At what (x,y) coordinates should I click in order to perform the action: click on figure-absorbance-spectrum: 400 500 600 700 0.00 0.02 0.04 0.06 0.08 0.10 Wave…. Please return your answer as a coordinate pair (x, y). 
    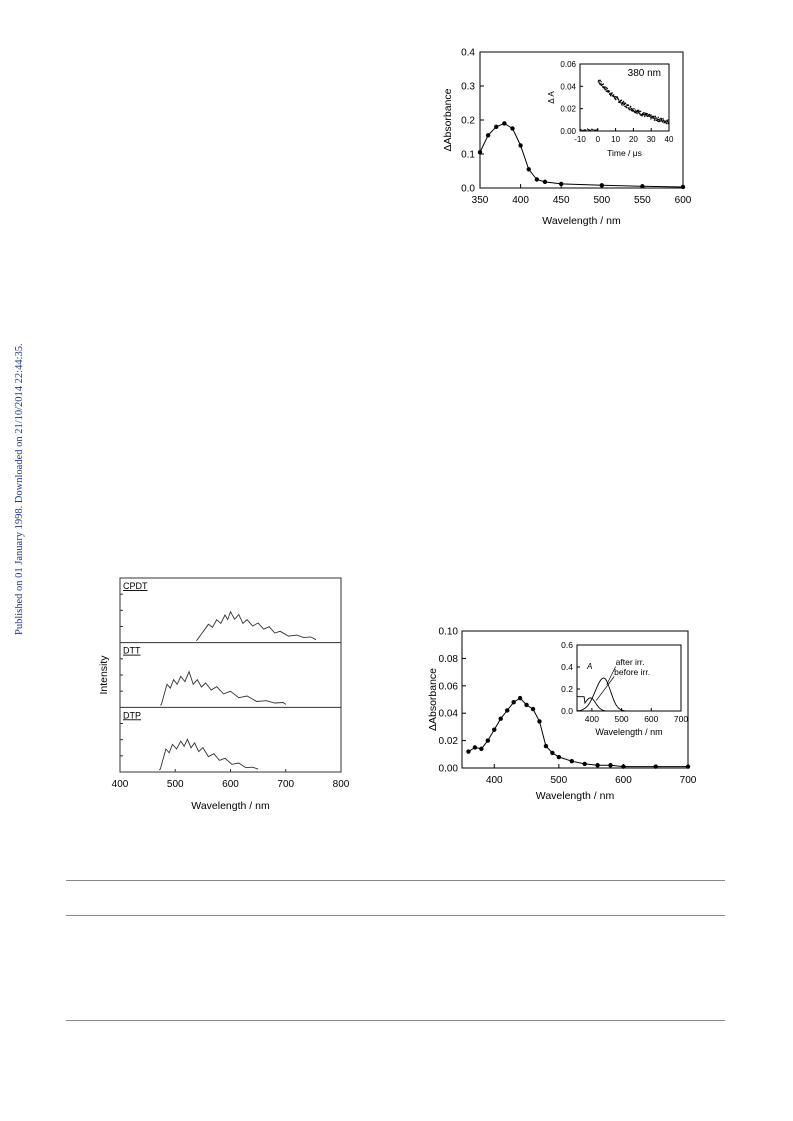
    Looking at the image, I should click on (565, 715).